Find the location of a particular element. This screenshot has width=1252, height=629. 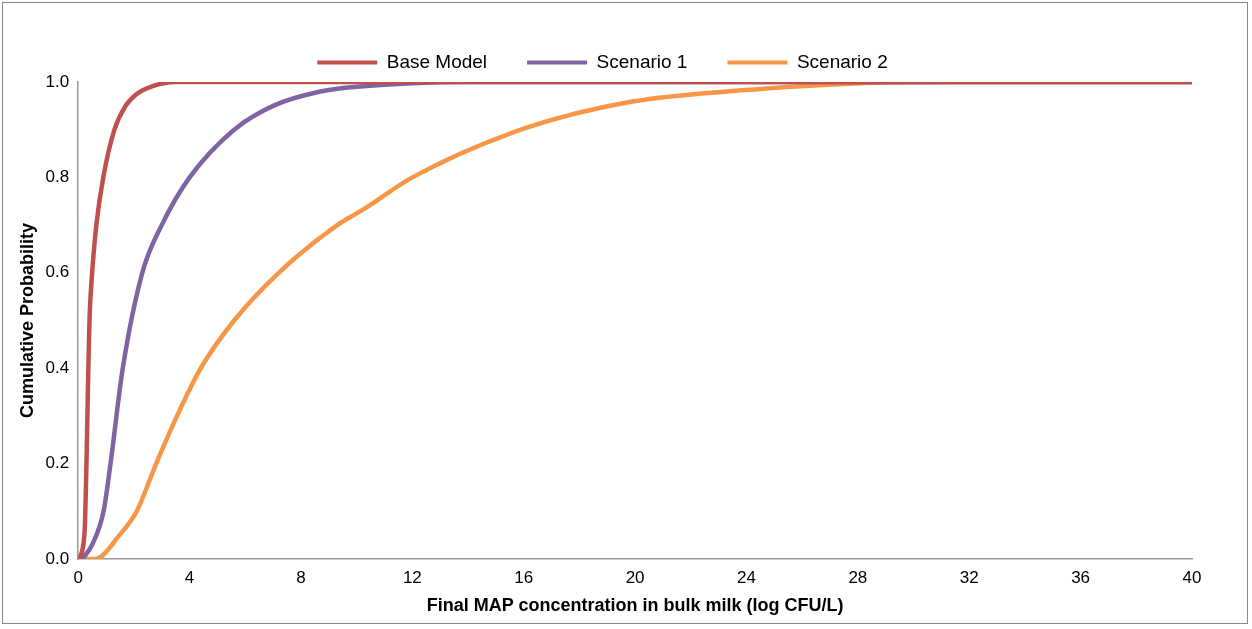

x-tick-label: 8 is located at coordinates (301, 577).